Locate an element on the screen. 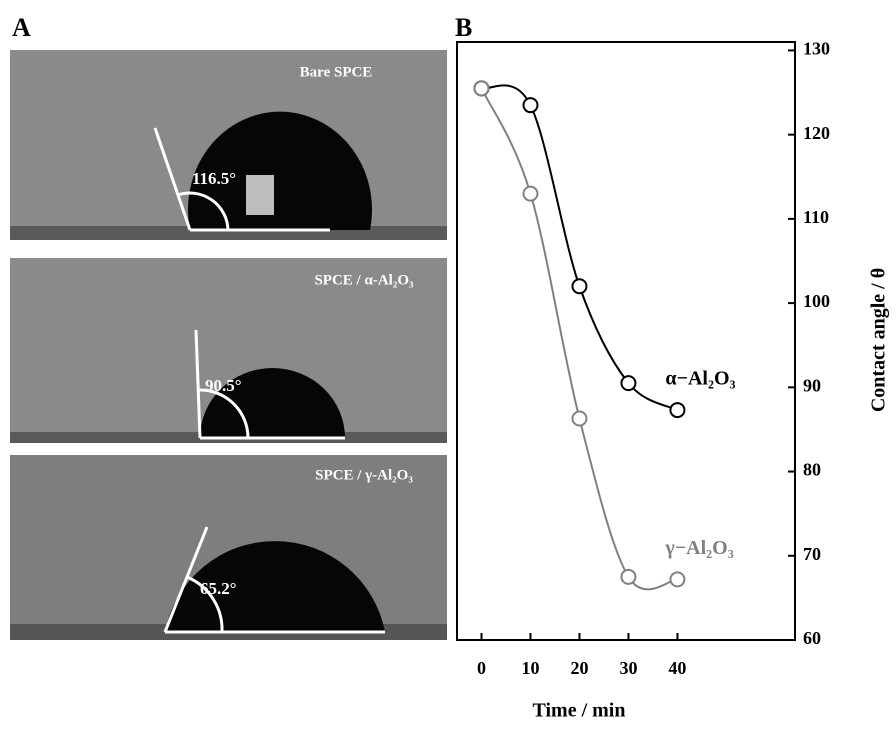 This screenshot has width=896, height=732. y-axis-label: Contact angle / θ is located at coordinates (879, 340).